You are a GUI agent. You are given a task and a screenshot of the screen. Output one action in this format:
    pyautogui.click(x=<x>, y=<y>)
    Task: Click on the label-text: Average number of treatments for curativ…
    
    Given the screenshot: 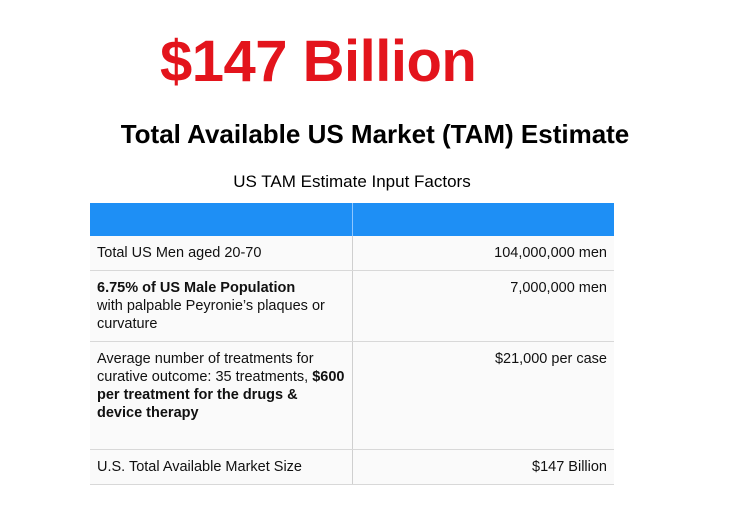 What is the action you would take?
    pyautogui.click(x=205, y=368)
    